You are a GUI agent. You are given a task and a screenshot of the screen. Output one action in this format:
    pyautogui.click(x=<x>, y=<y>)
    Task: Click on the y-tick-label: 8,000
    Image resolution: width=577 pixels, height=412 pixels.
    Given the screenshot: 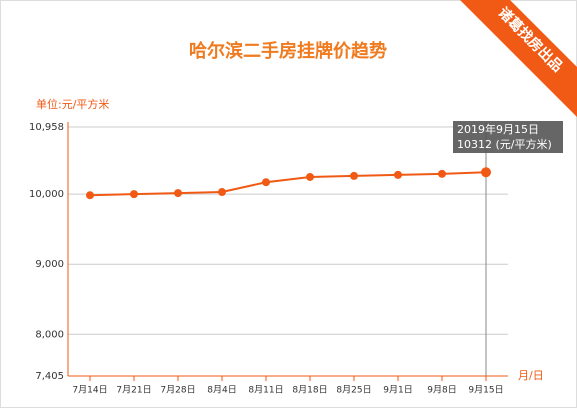 What is the action you would take?
    pyautogui.click(x=49, y=334)
    